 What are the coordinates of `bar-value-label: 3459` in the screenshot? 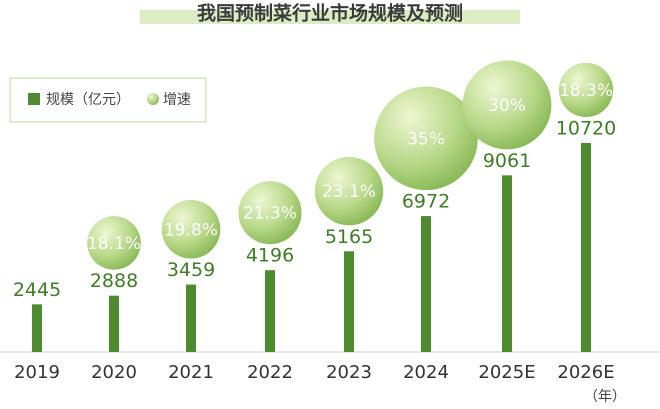 It's located at (191, 270).